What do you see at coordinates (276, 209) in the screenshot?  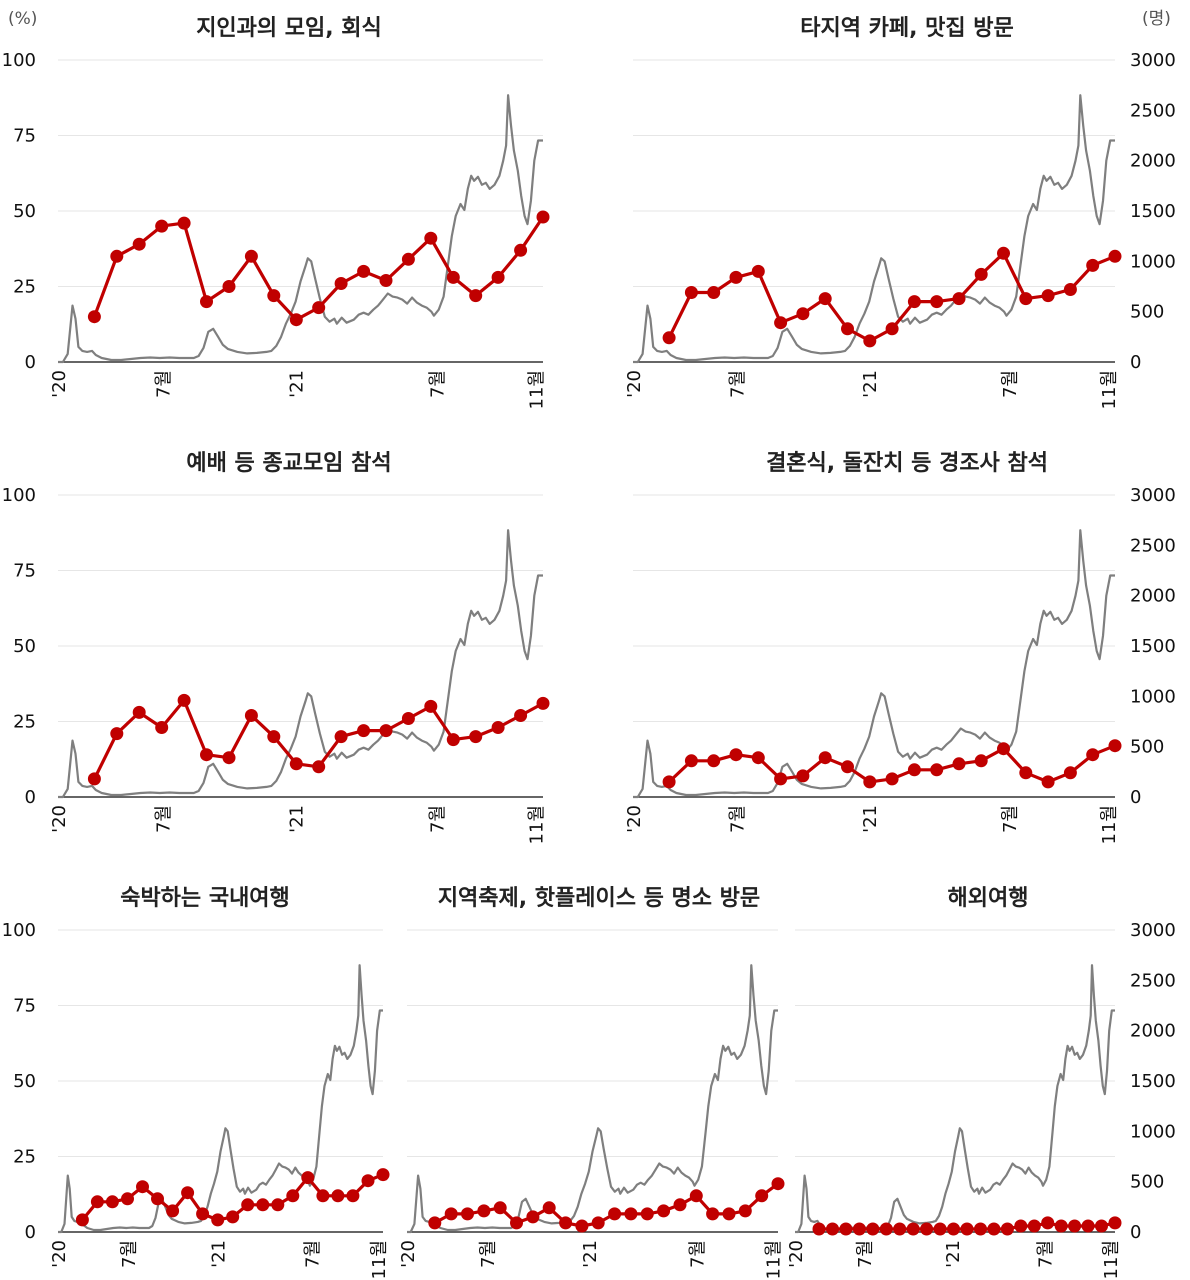 I see `chart-panel-1: 지인과의 모임, 회식 100 75 50 25 0 (%) '20 7월 '21 7월 11월` at bounding box center [276, 209].